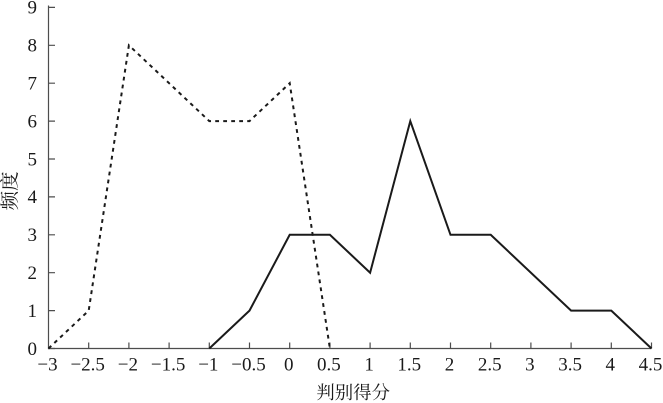  I want to click on svg-text: −2.5, so click(87, 365).